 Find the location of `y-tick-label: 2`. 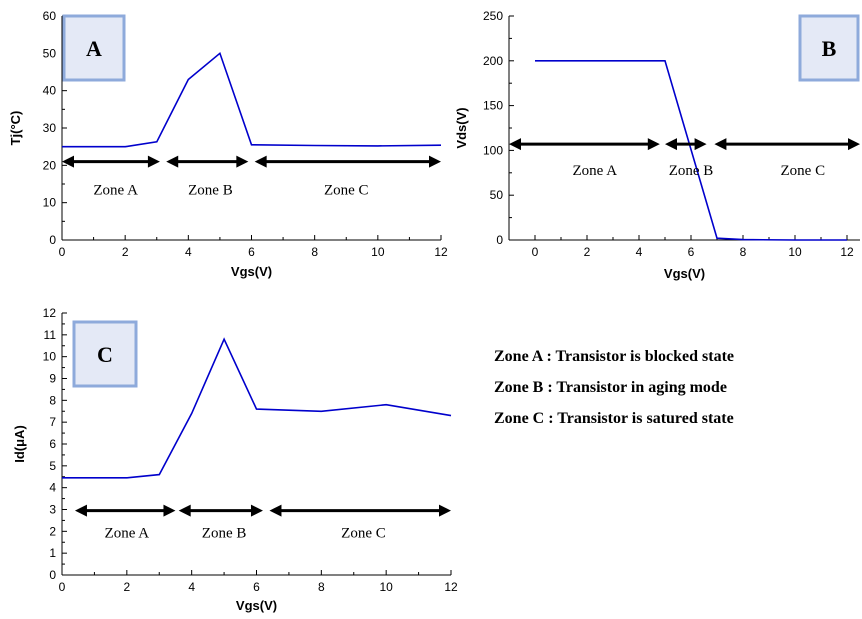

y-tick-label: 2 is located at coordinates (52, 531).